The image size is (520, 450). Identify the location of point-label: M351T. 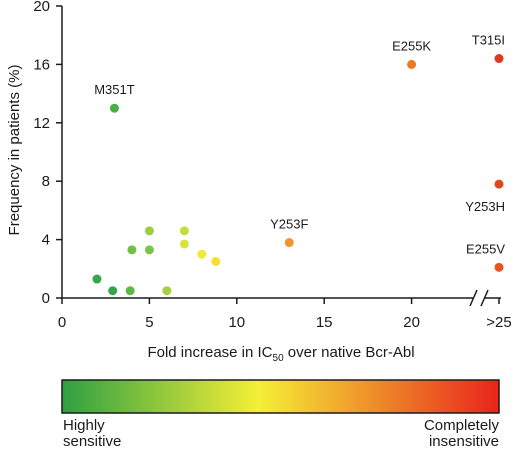
(114, 89).